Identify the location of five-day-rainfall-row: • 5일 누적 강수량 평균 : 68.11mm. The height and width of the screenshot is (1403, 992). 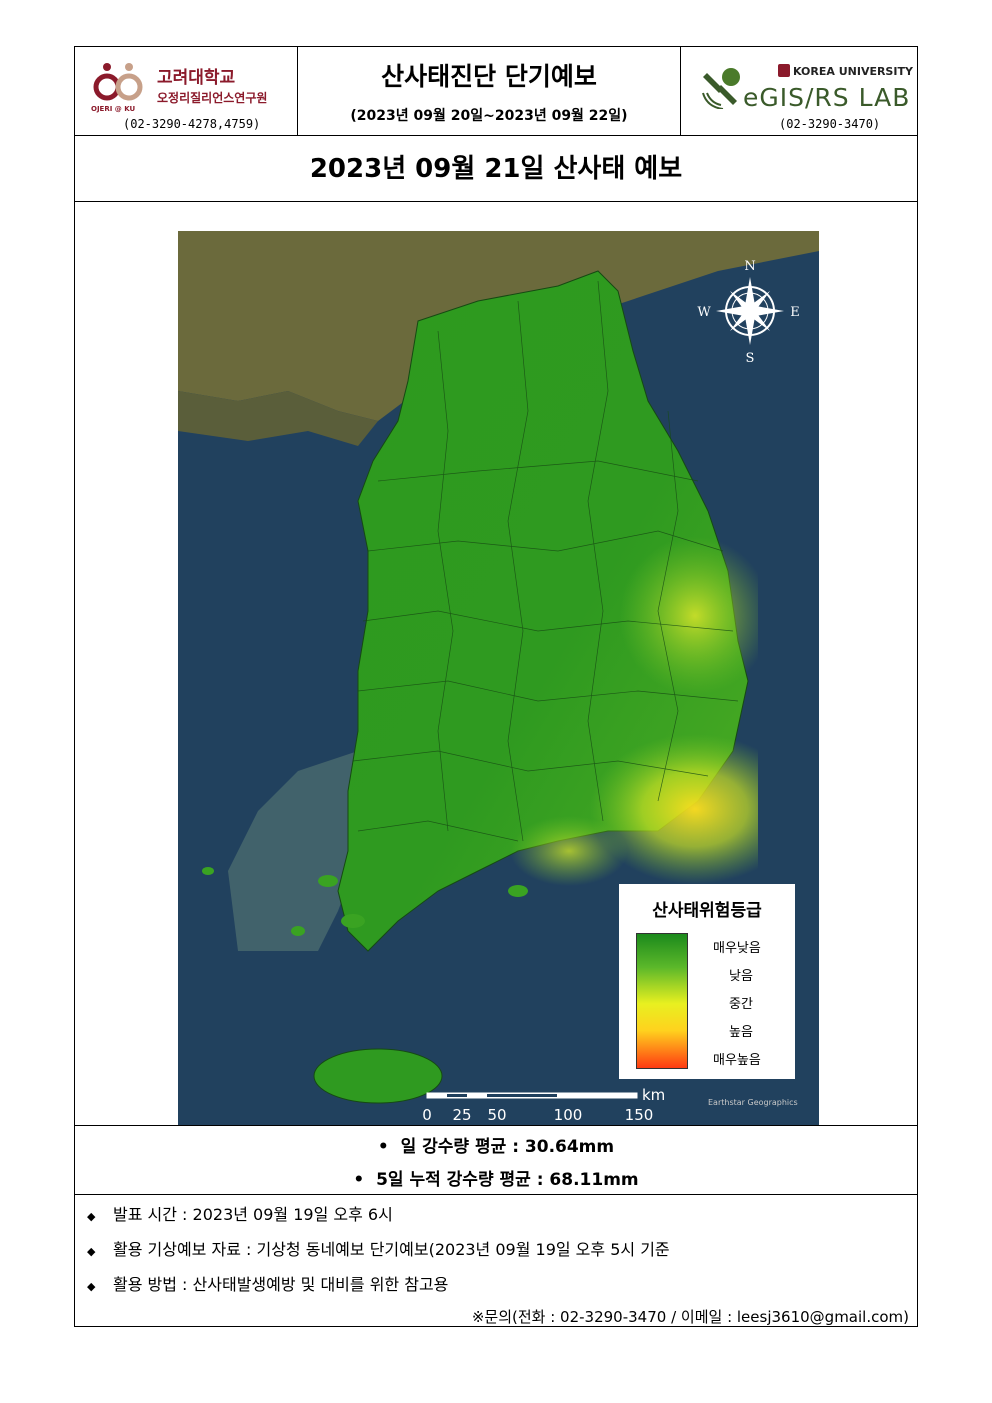
(496, 1180).